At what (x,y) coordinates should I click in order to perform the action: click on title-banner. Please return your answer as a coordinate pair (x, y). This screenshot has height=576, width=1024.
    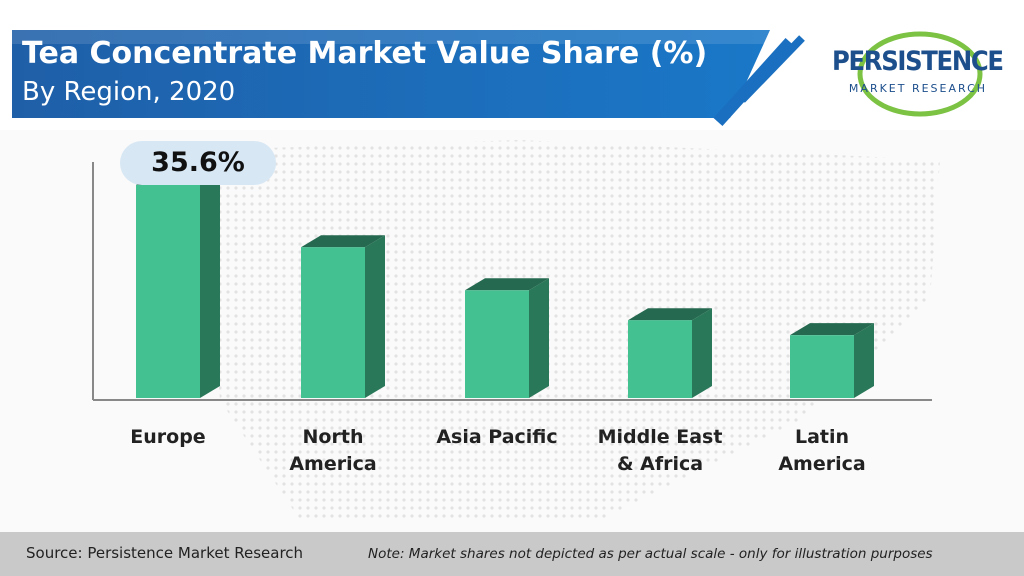
    Looking at the image, I should click on (391, 74).